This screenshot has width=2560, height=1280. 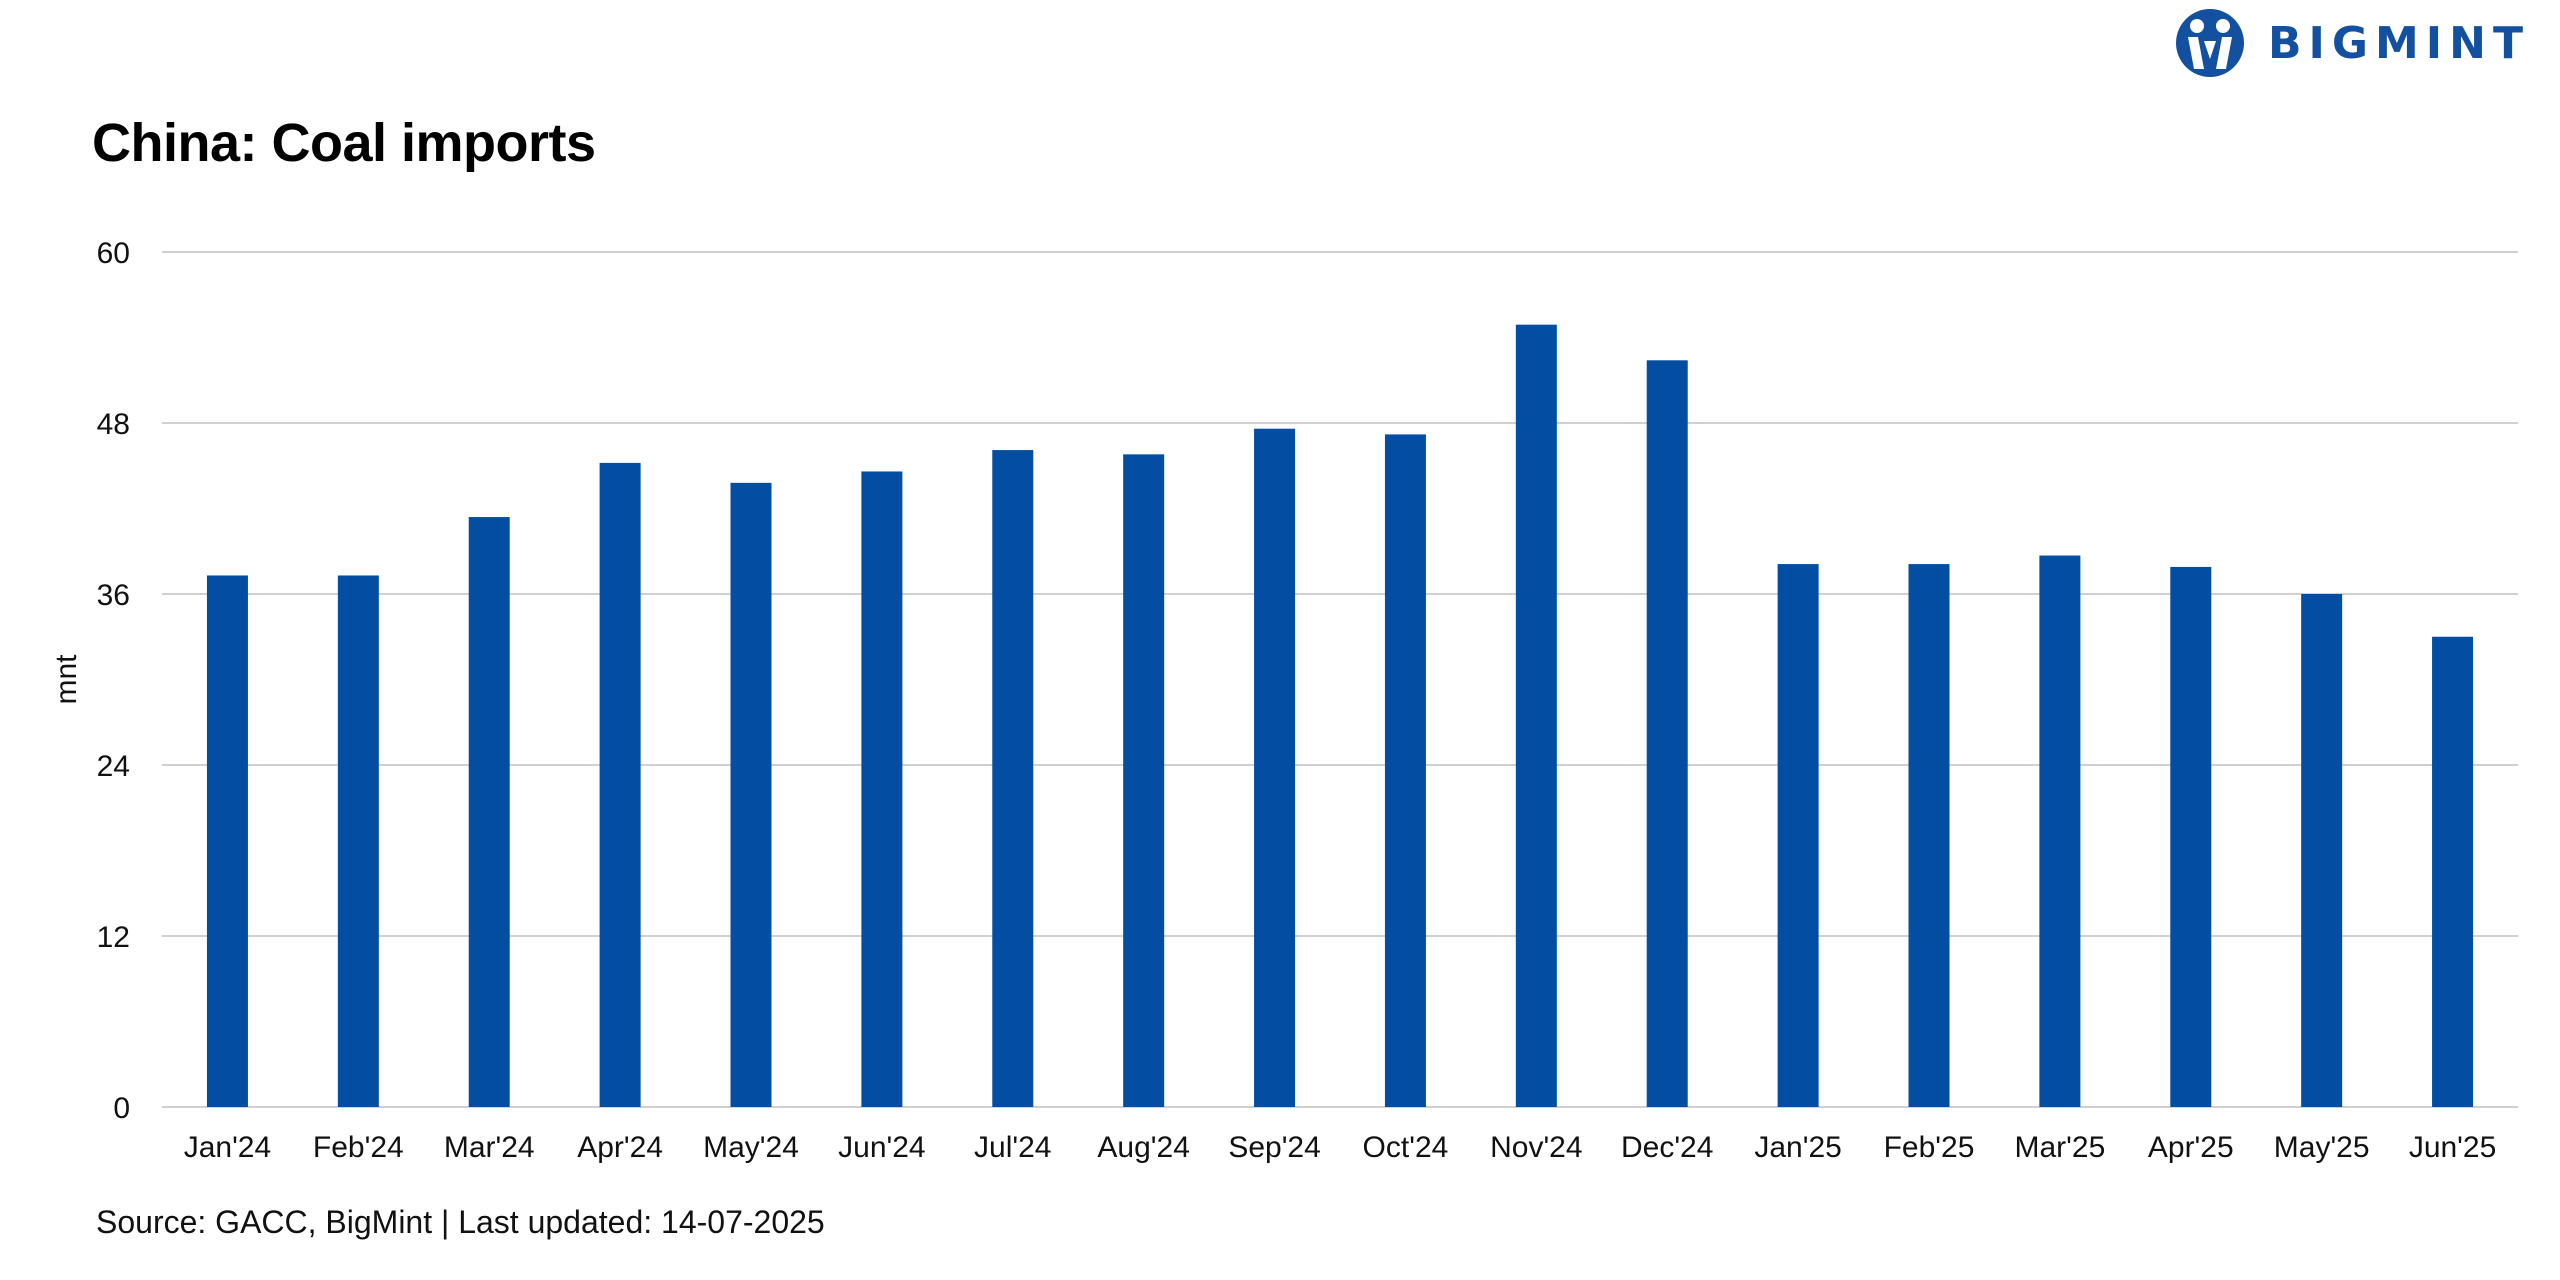 What do you see at coordinates (2452, 1147) in the screenshot?
I see `x-tick-label: Jun'25` at bounding box center [2452, 1147].